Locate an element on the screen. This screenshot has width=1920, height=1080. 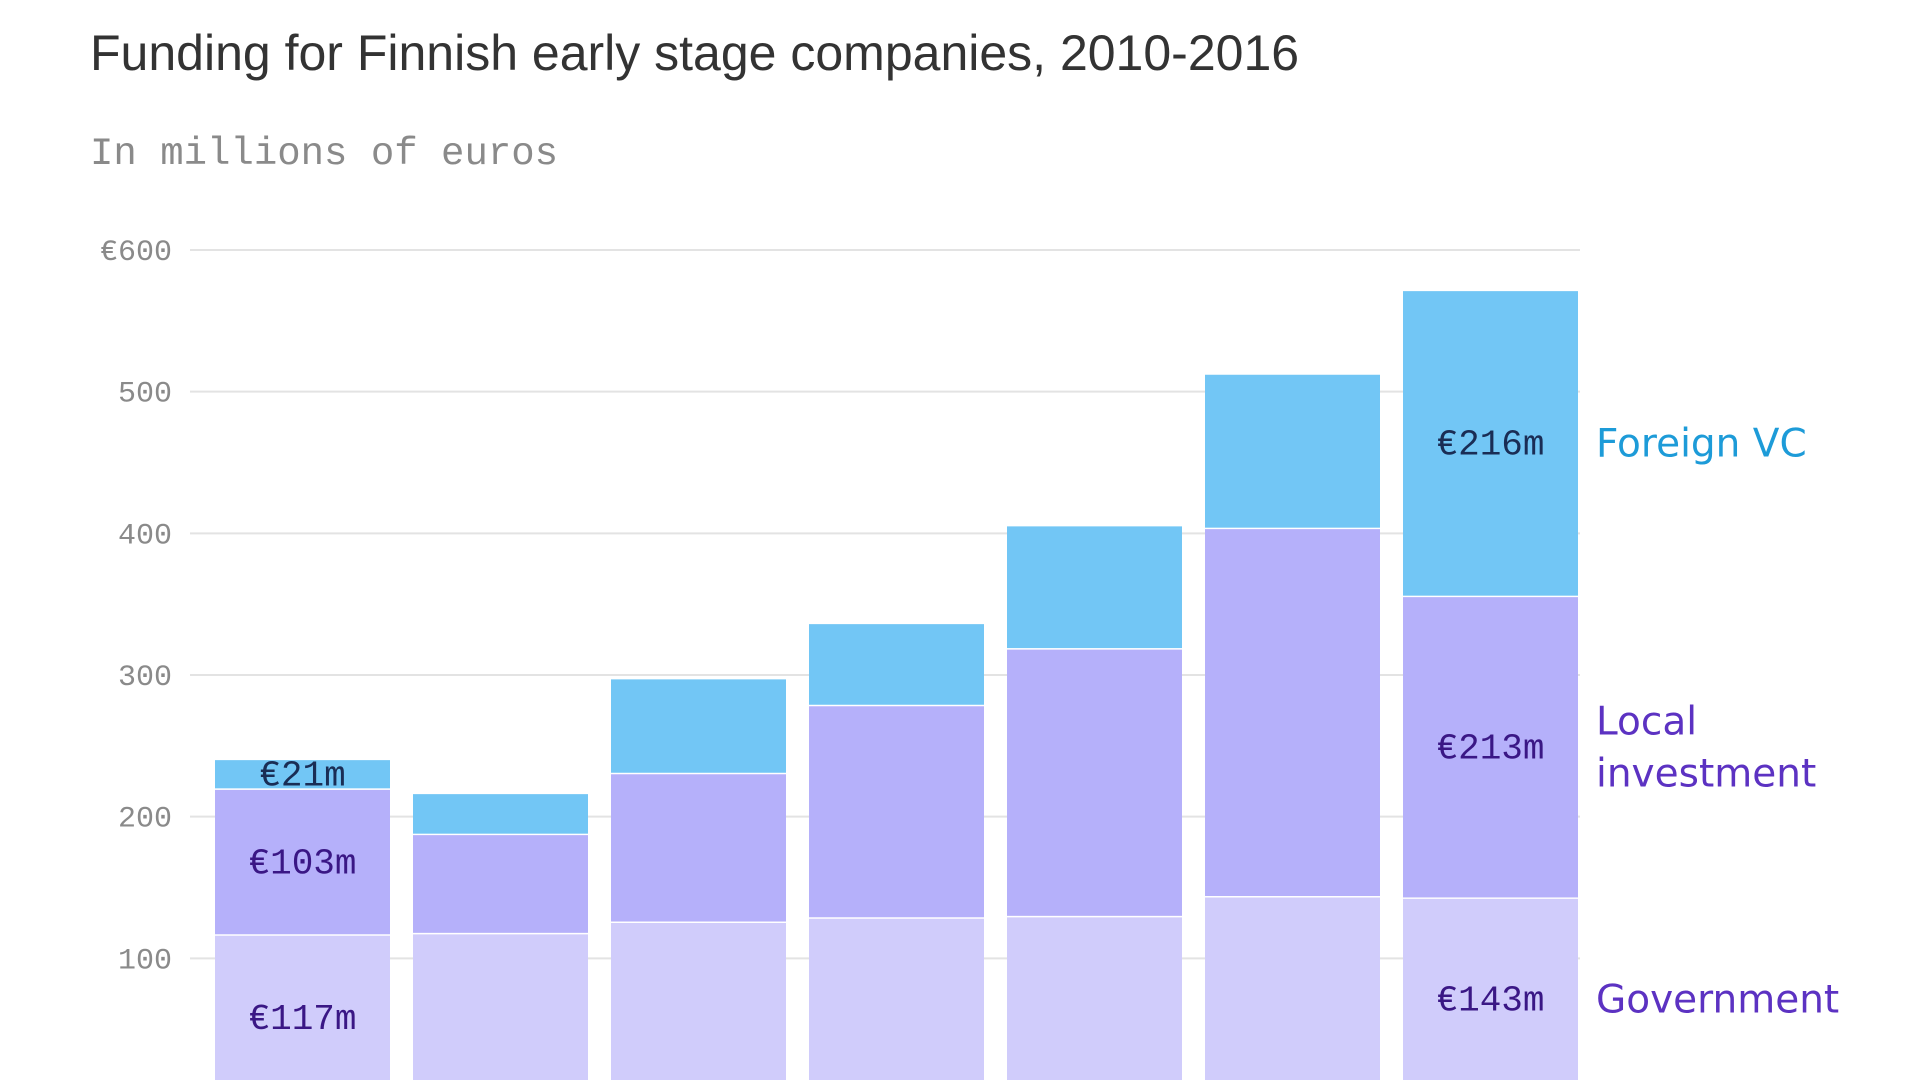
data-label: €117m is located at coordinates (302, 1019).